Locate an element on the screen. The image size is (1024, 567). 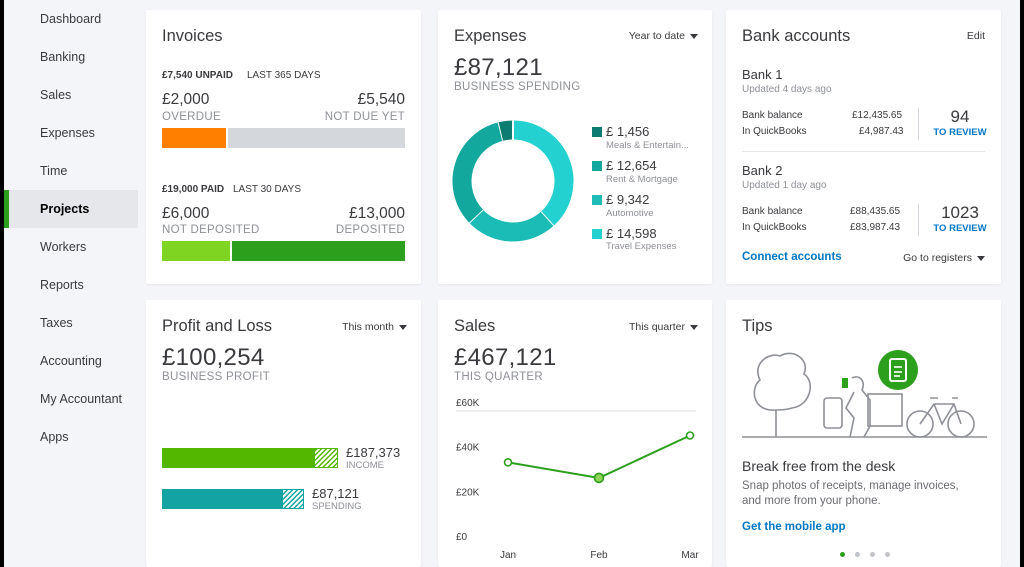
tips-carousel-dots is located at coordinates (865, 554).